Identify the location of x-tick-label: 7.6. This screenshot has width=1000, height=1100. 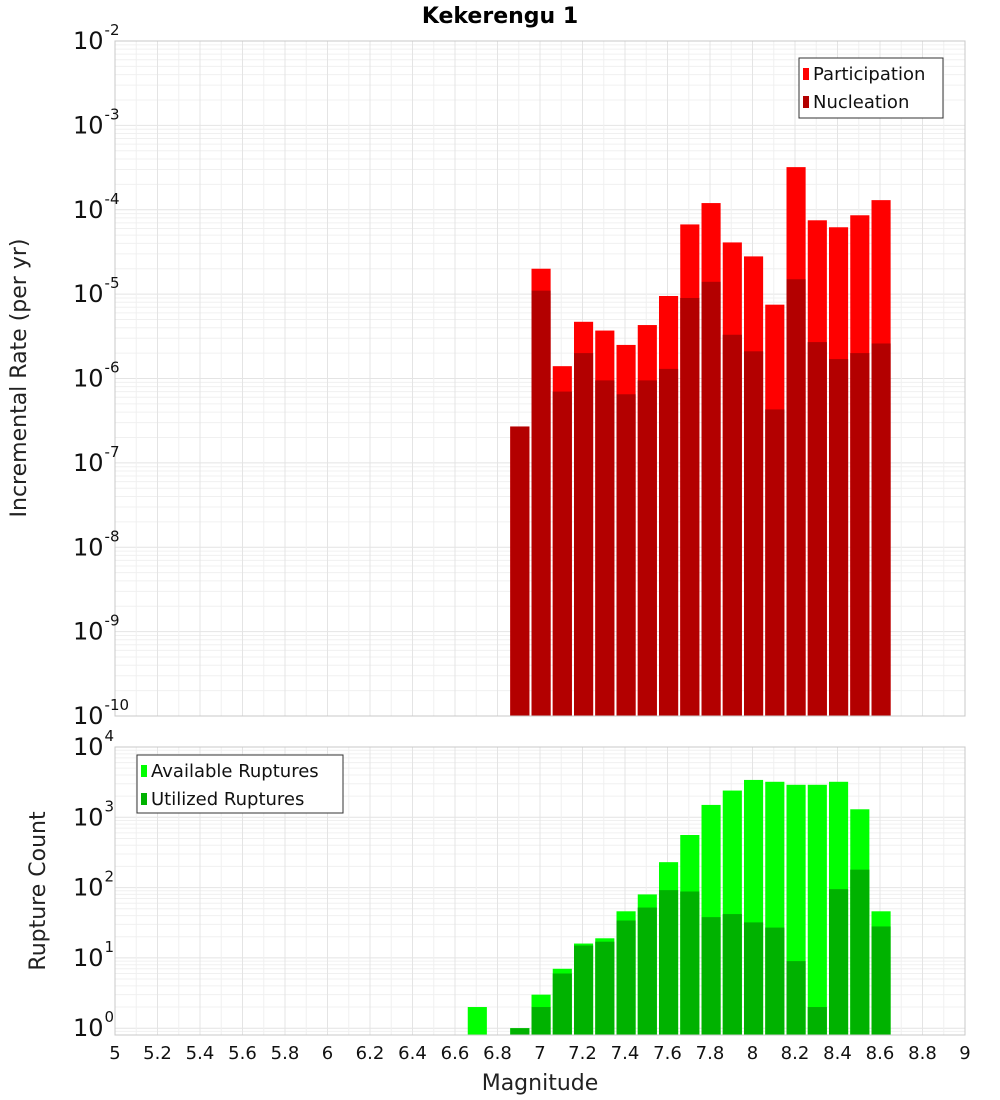
(667, 1053).